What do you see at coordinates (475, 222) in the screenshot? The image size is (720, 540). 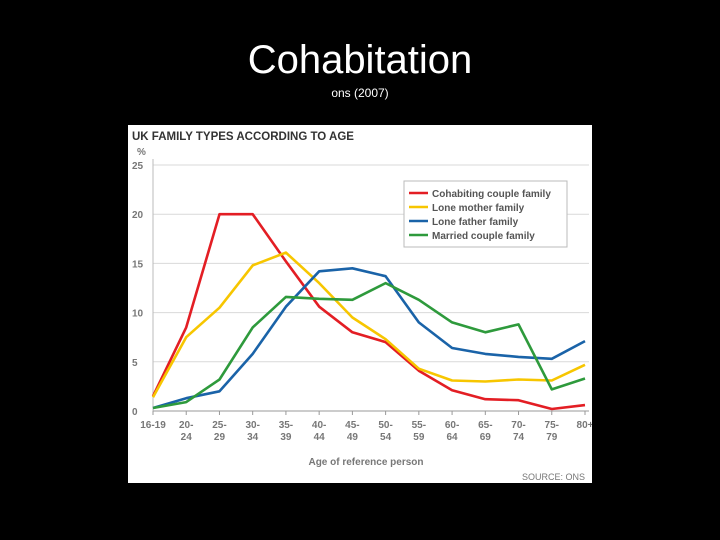 I see `legend-label: Lone father family` at bounding box center [475, 222].